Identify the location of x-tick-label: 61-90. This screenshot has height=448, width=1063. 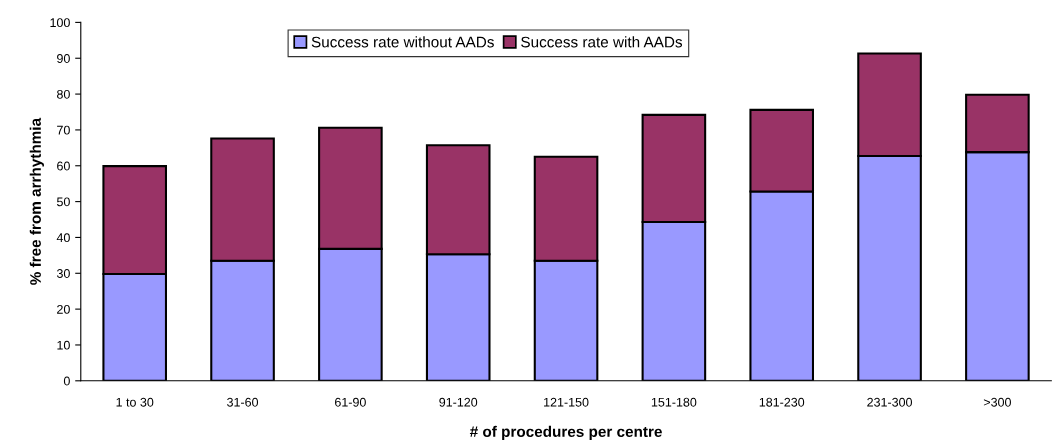
(350, 402).